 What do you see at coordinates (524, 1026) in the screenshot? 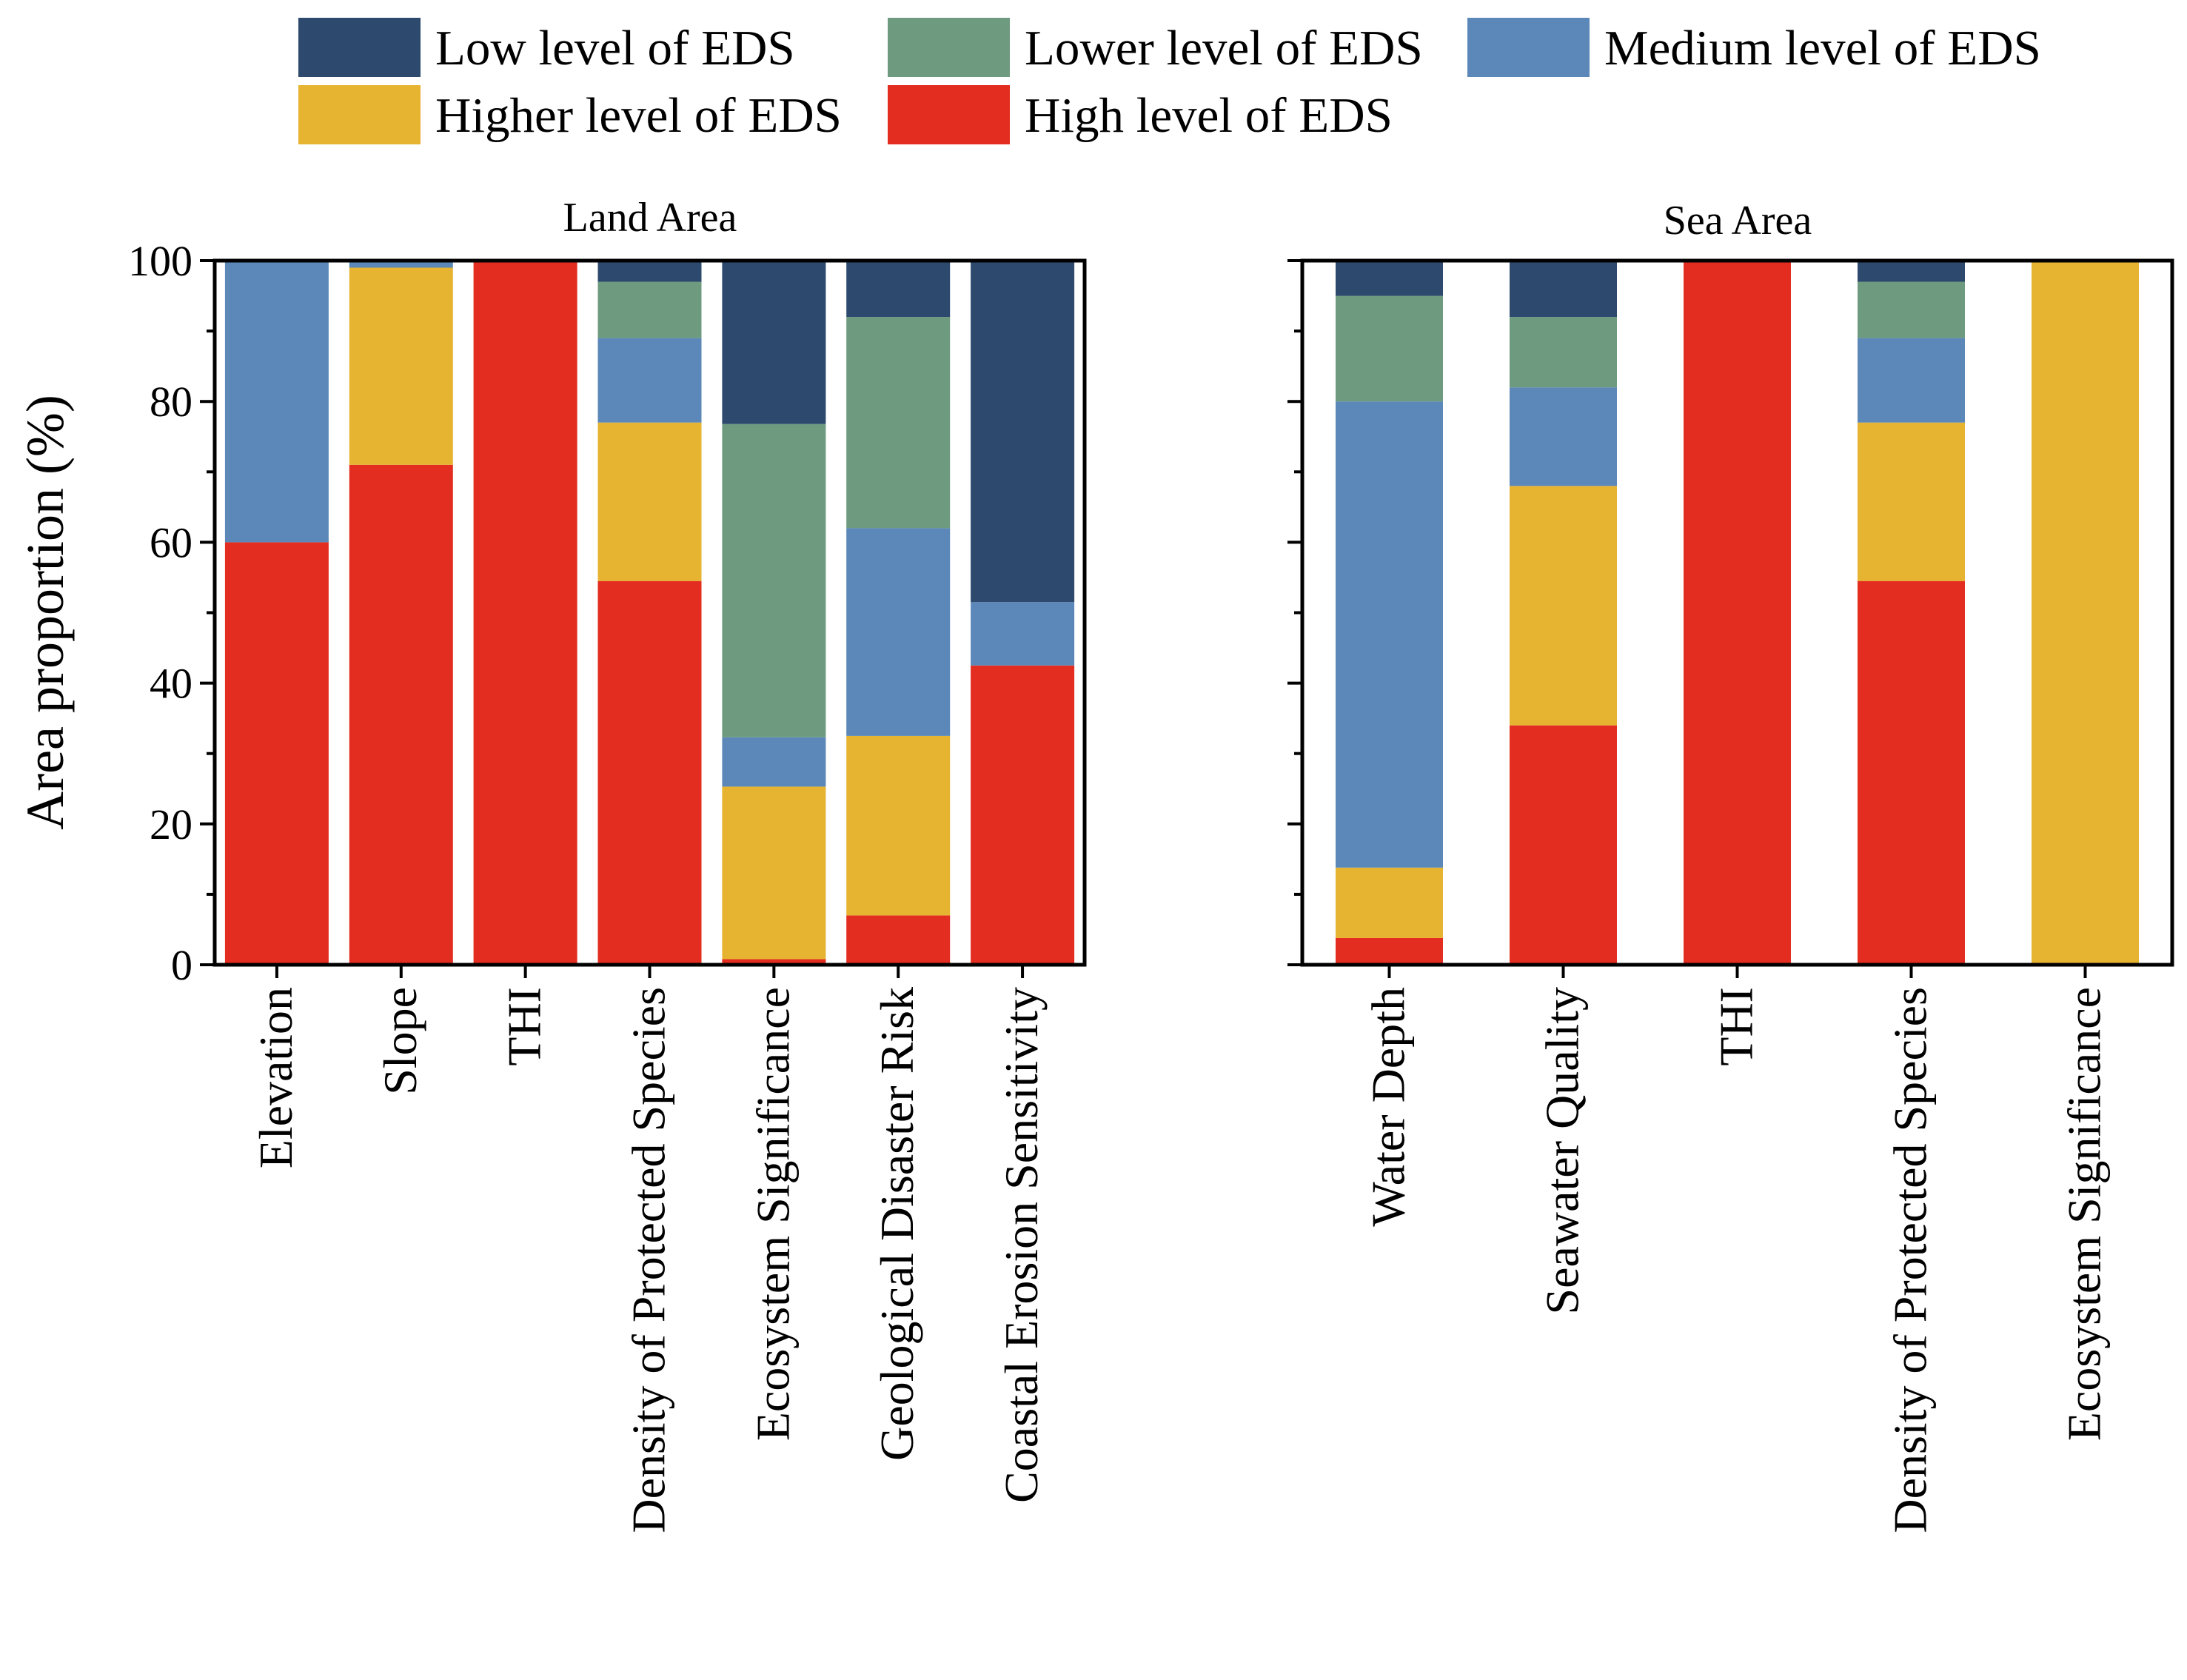
I see `land-category-label: THI` at bounding box center [524, 1026].